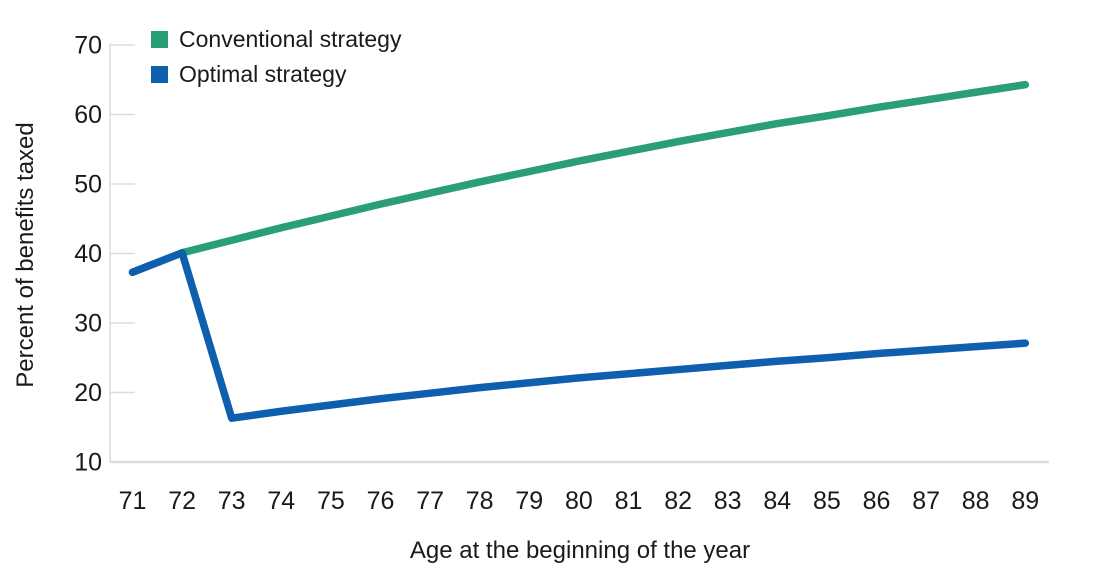  Describe the element at coordinates (88, 463) in the screenshot. I see `y-tick-label: 10` at that location.